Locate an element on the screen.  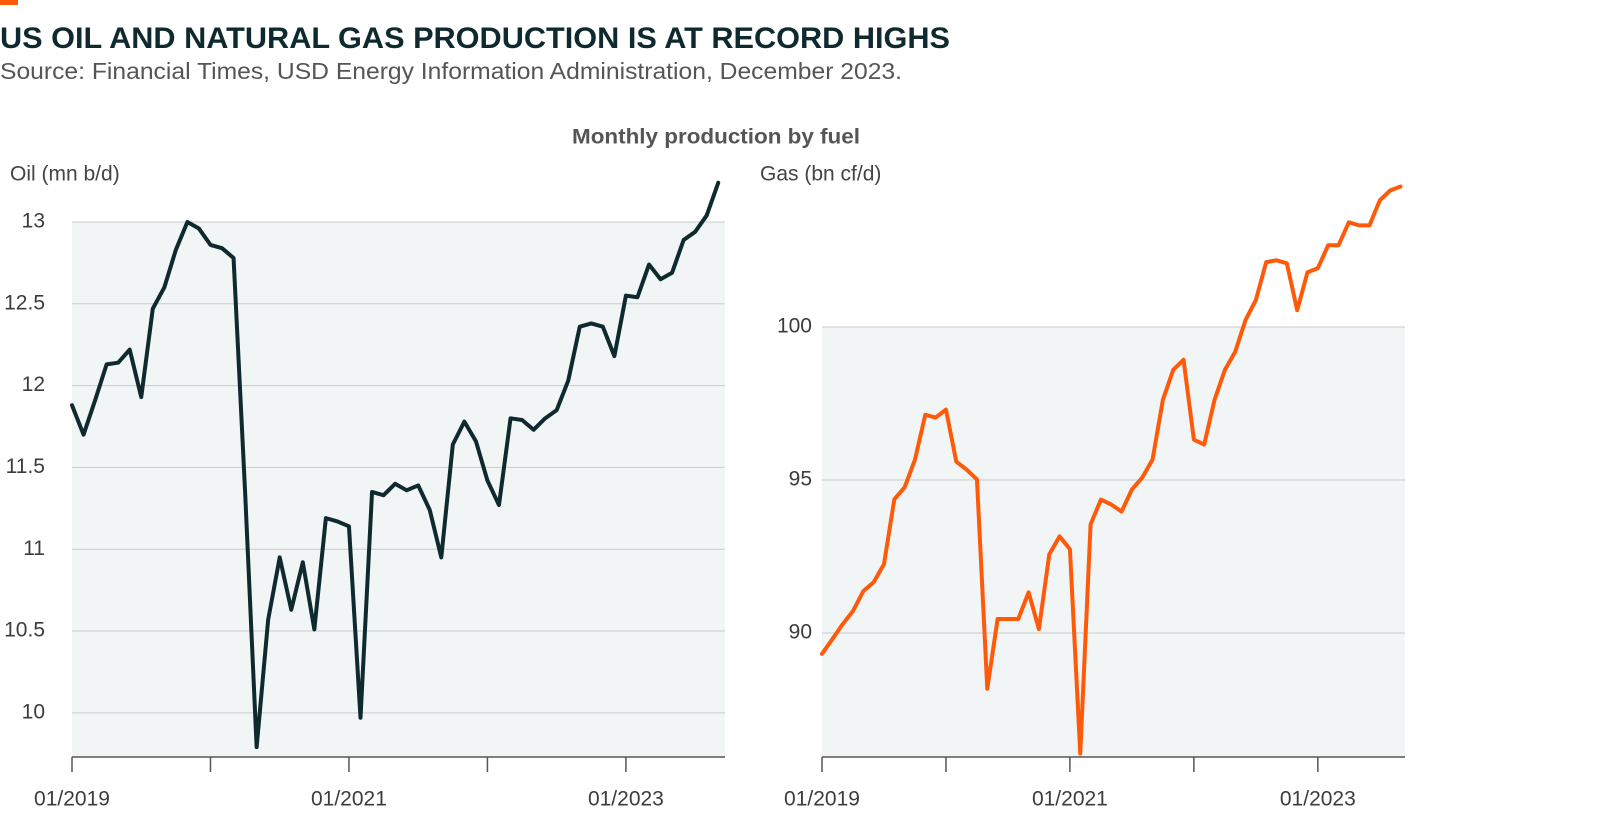
y-tick-label: 12.5 is located at coordinates (24, 302).